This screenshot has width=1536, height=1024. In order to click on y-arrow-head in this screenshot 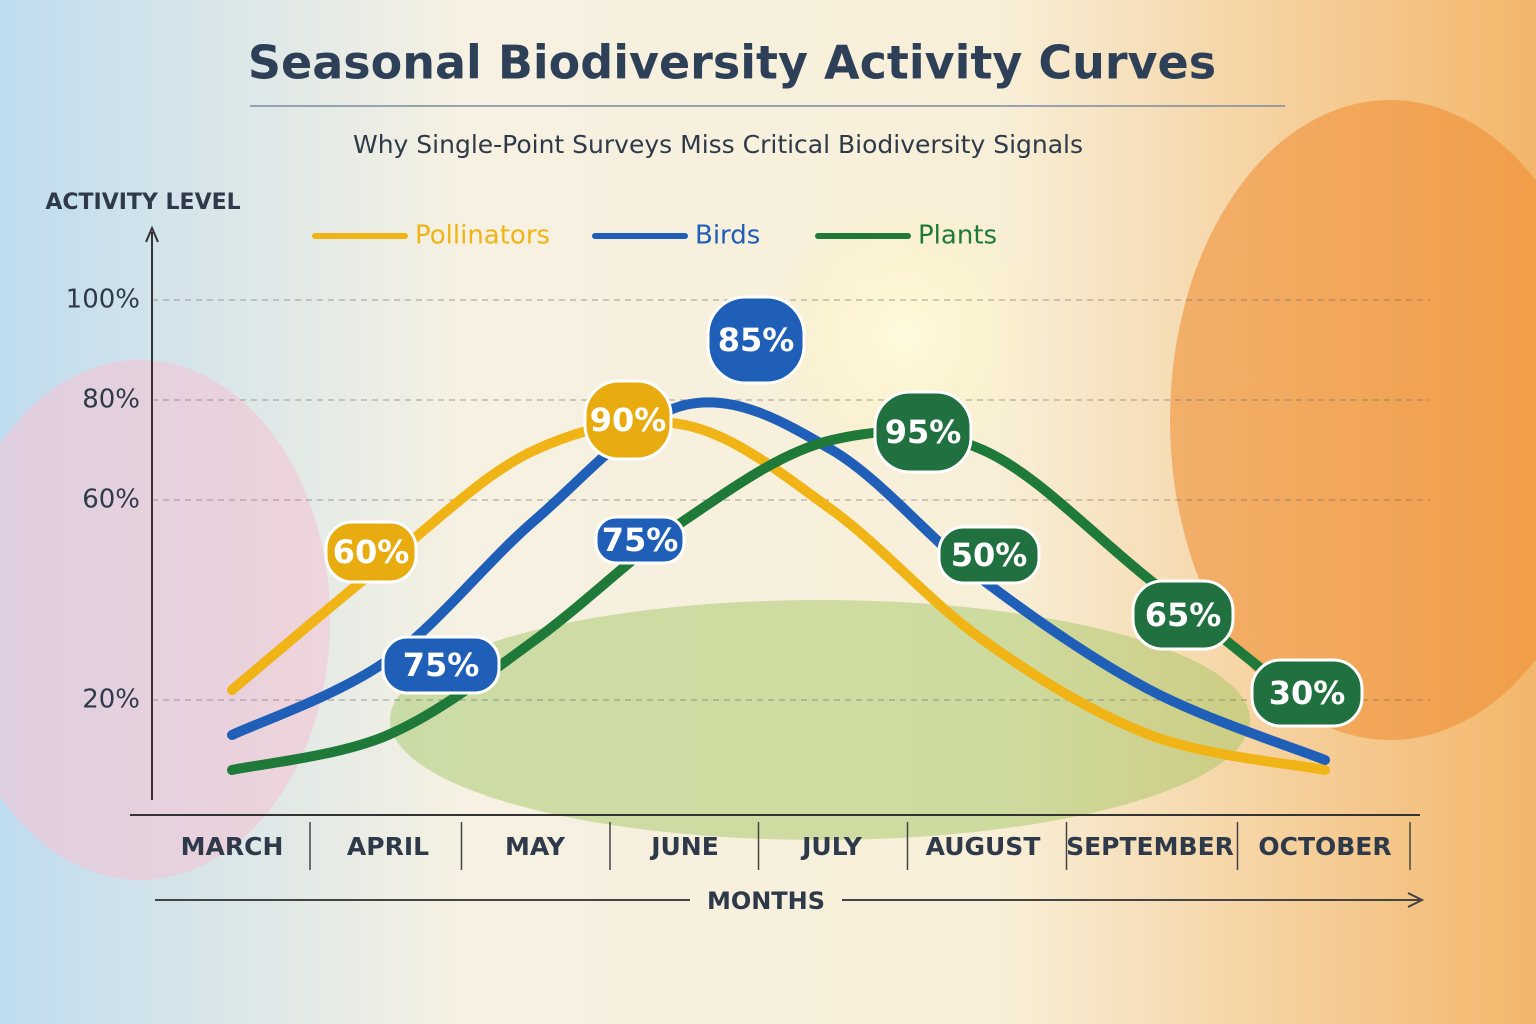, I will do `click(152, 234)`.